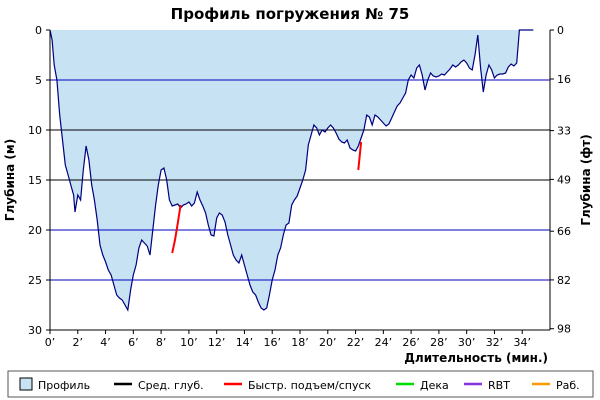 Image resolution: width=600 pixels, height=400 pixels. I want to click on legend-label: Сред. глуб., so click(171, 385).